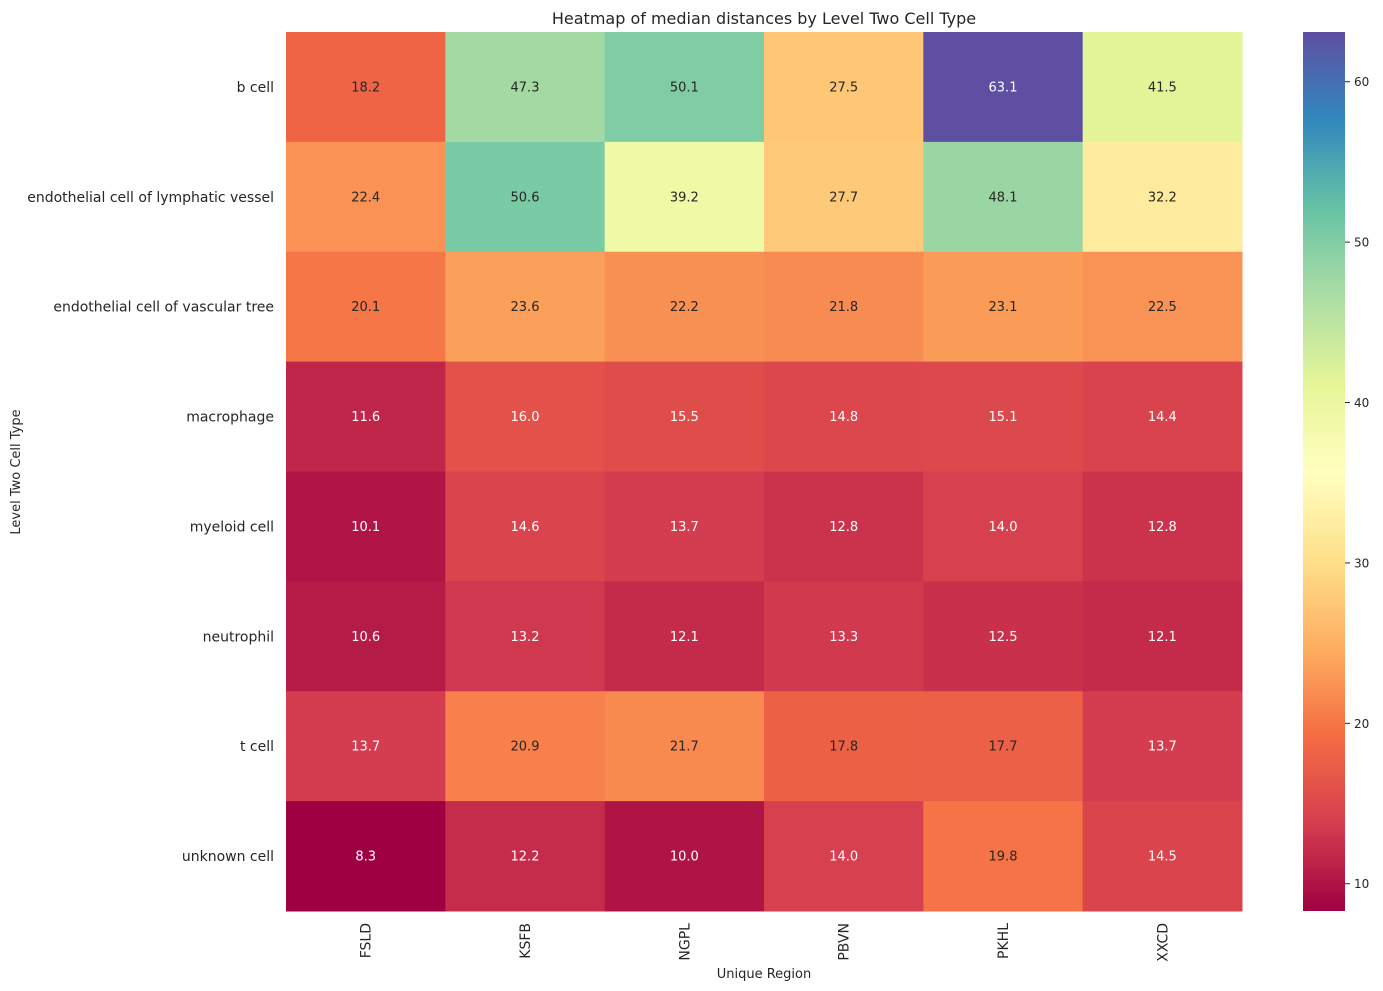 The width and height of the screenshot is (1383, 991). Describe the element at coordinates (1003, 197) in the screenshot. I see `cell-value-label: 48.1` at that location.